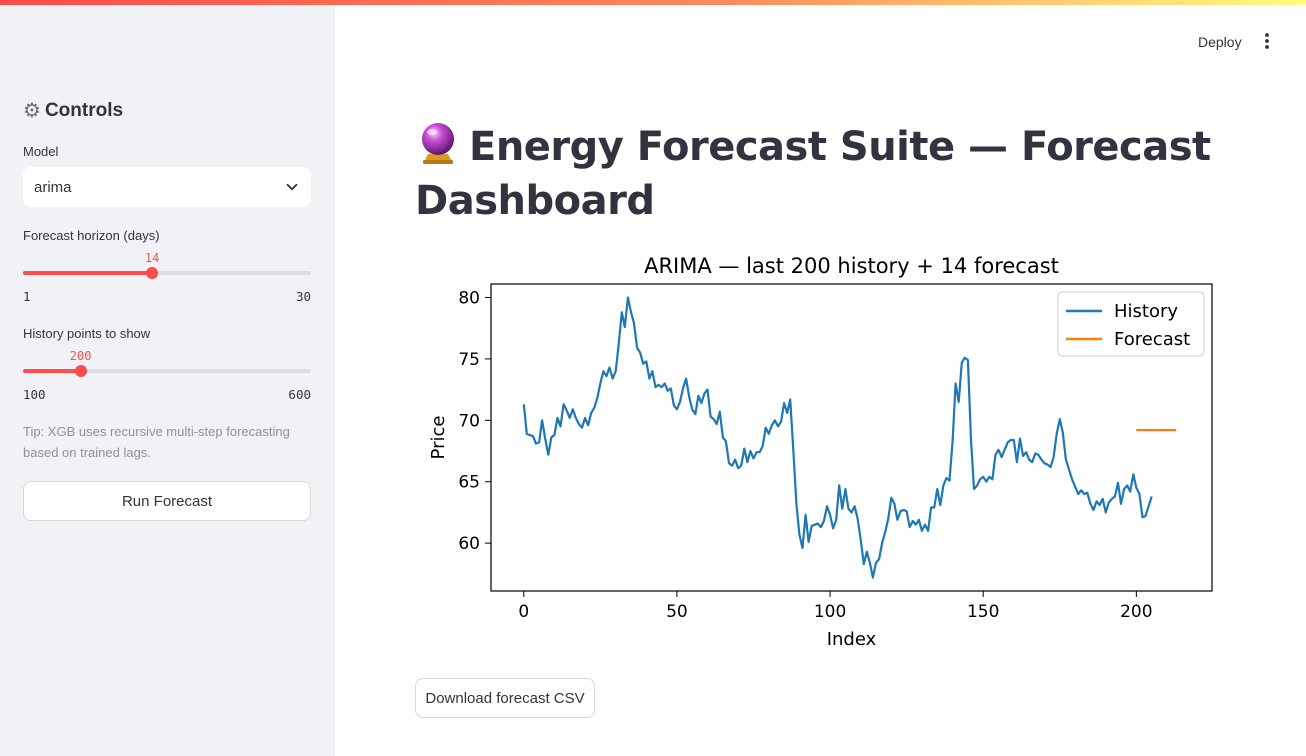 This screenshot has height=756, width=1306. What do you see at coordinates (84, 110) in the screenshot?
I see `sidebar-title-label: Controls` at bounding box center [84, 110].